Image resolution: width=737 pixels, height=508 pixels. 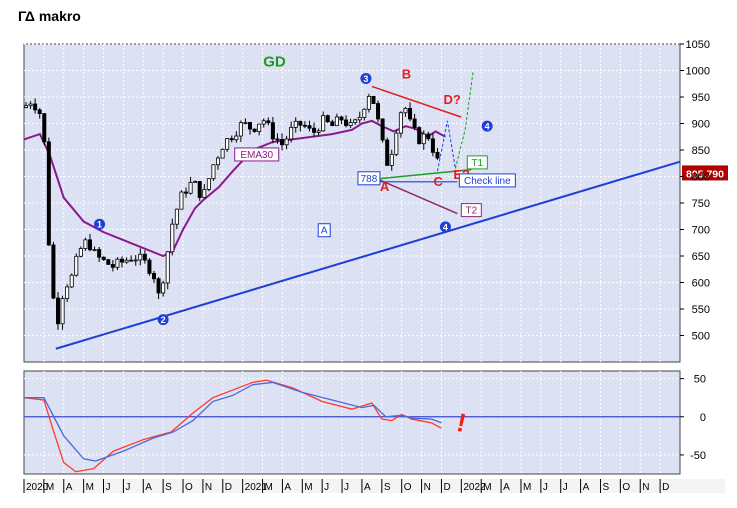 I want to click on osc-y-tick-label: -50, so click(x=698, y=456).